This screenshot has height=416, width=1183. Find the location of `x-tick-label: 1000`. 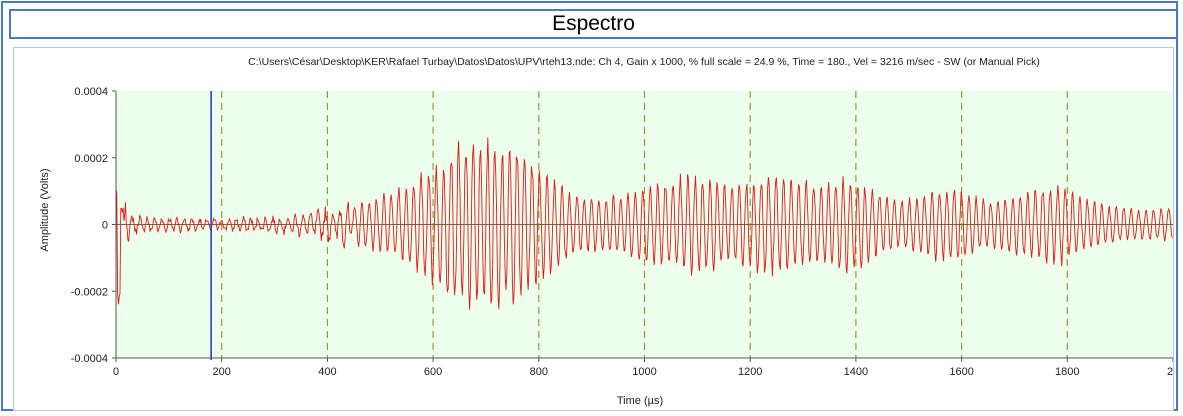

x-tick-label: 1000 is located at coordinates (644, 372).